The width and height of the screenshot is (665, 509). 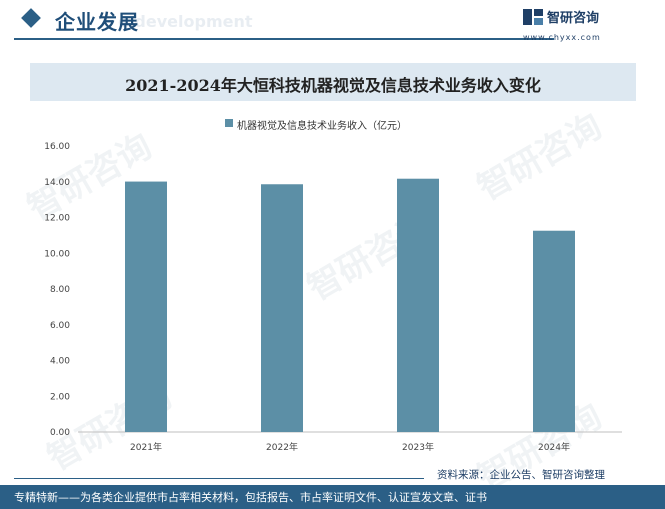 What do you see at coordinates (282, 447) in the screenshot?
I see `x-tick-label: 2022年` at bounding box center [282, 447].